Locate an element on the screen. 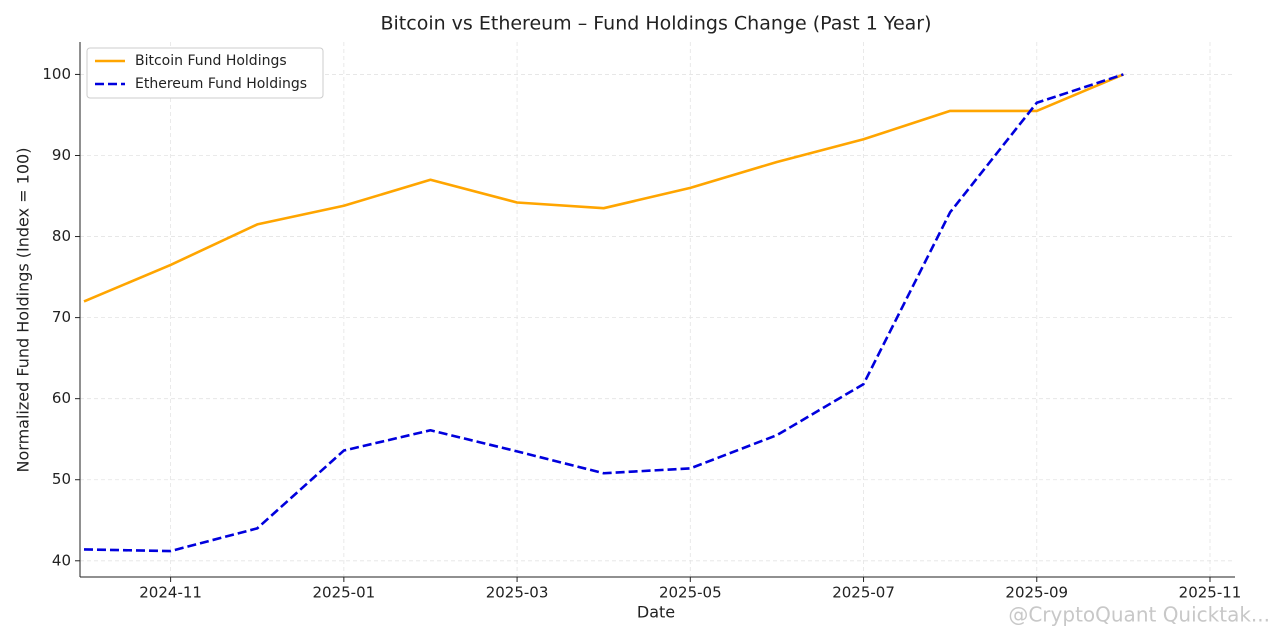  y-tick-label: 40 is located at coordinates (61, 560).